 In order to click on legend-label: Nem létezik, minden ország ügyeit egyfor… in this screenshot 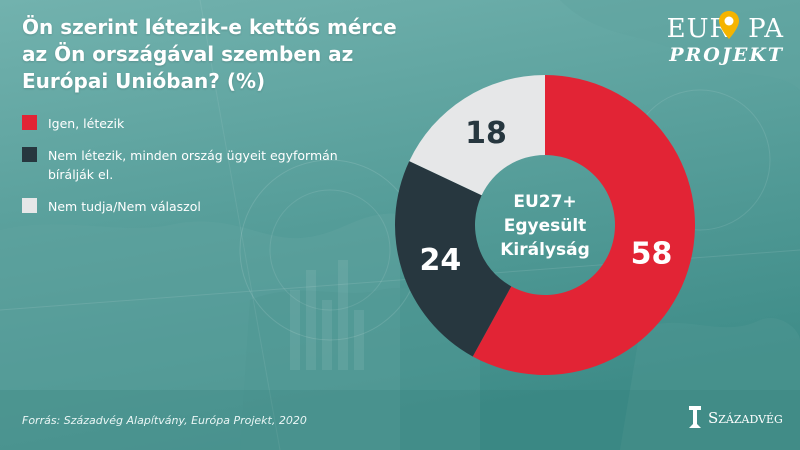, I will do `click(193, 165)`.